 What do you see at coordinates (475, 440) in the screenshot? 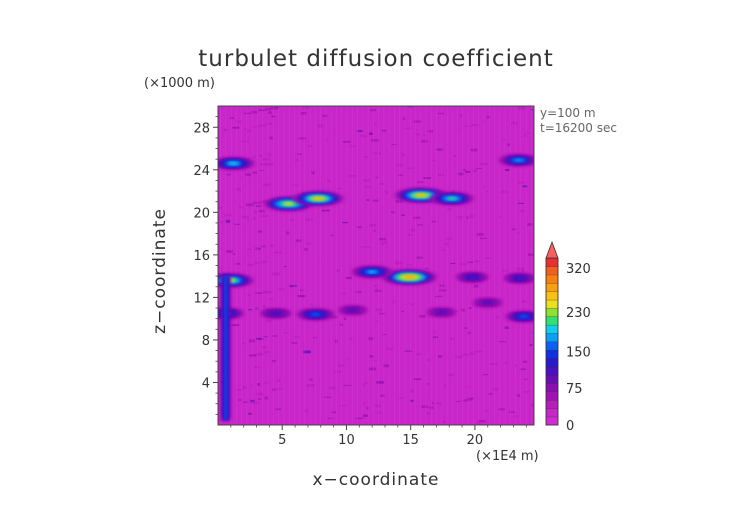
I see `x-tick-label: 20` at bounding box center [475, 440].